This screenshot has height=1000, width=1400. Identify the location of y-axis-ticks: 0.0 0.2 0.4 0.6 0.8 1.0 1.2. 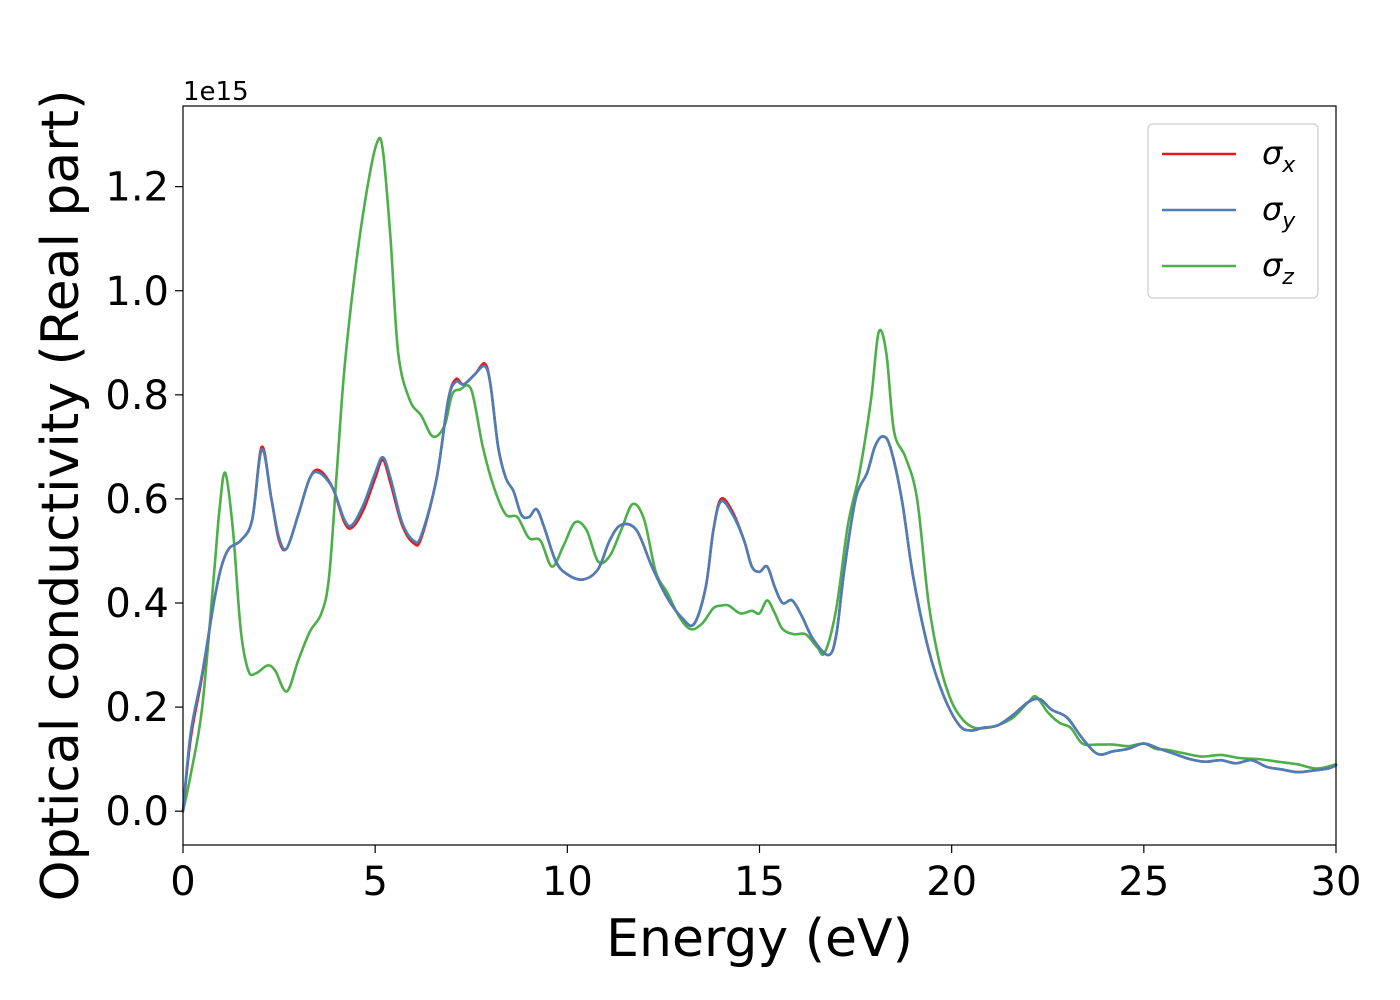
(144, 500).